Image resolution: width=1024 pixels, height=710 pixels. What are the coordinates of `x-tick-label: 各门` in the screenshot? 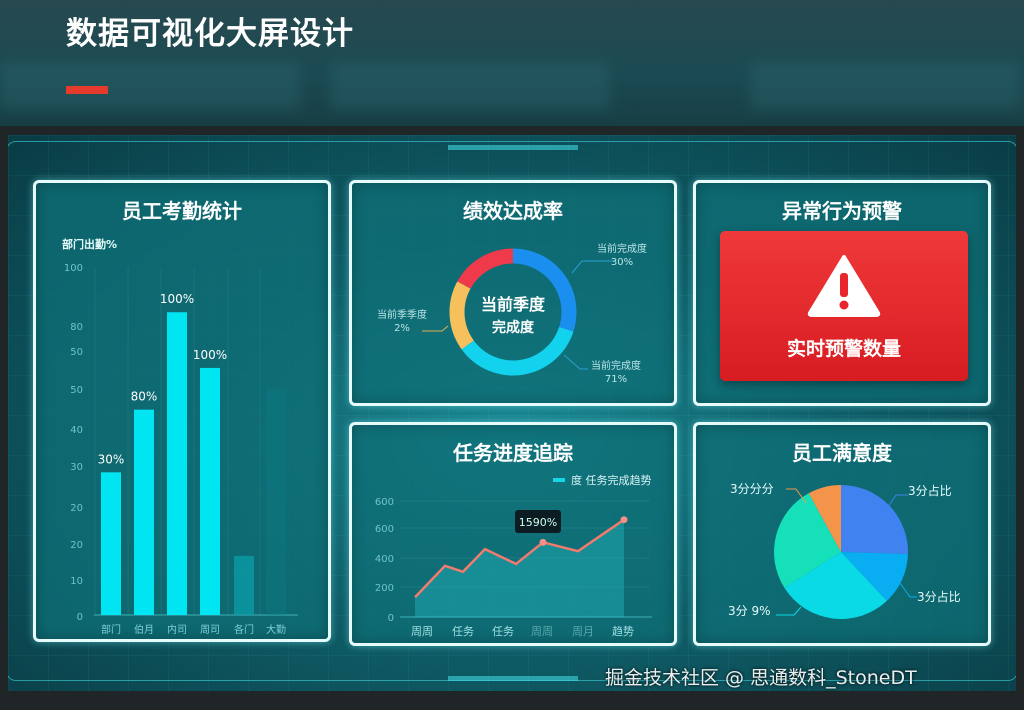 It's located at (244, 629).